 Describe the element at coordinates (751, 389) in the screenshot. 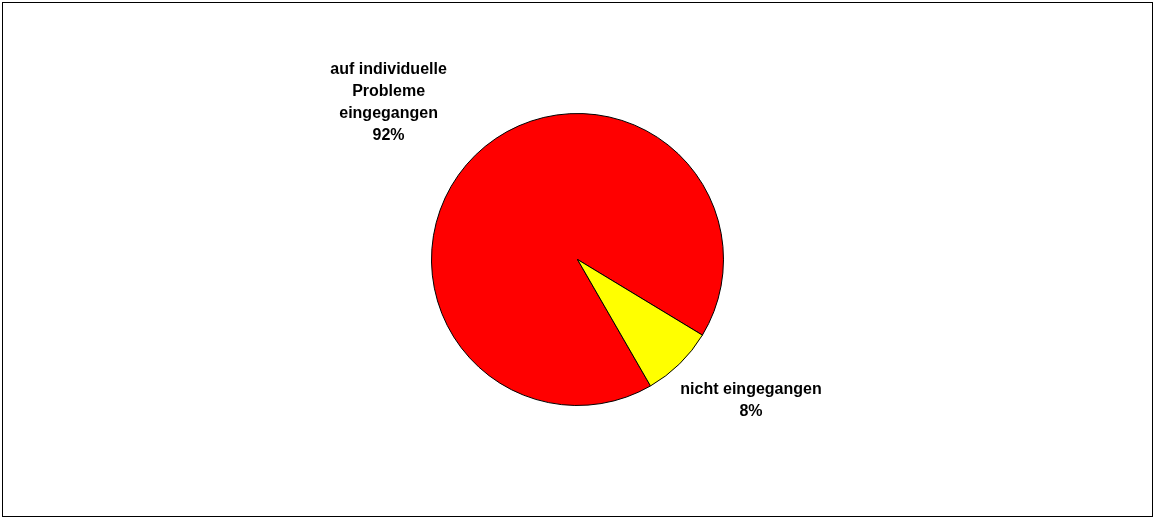

I see `slice-label: nicht eingegangen` at that location.